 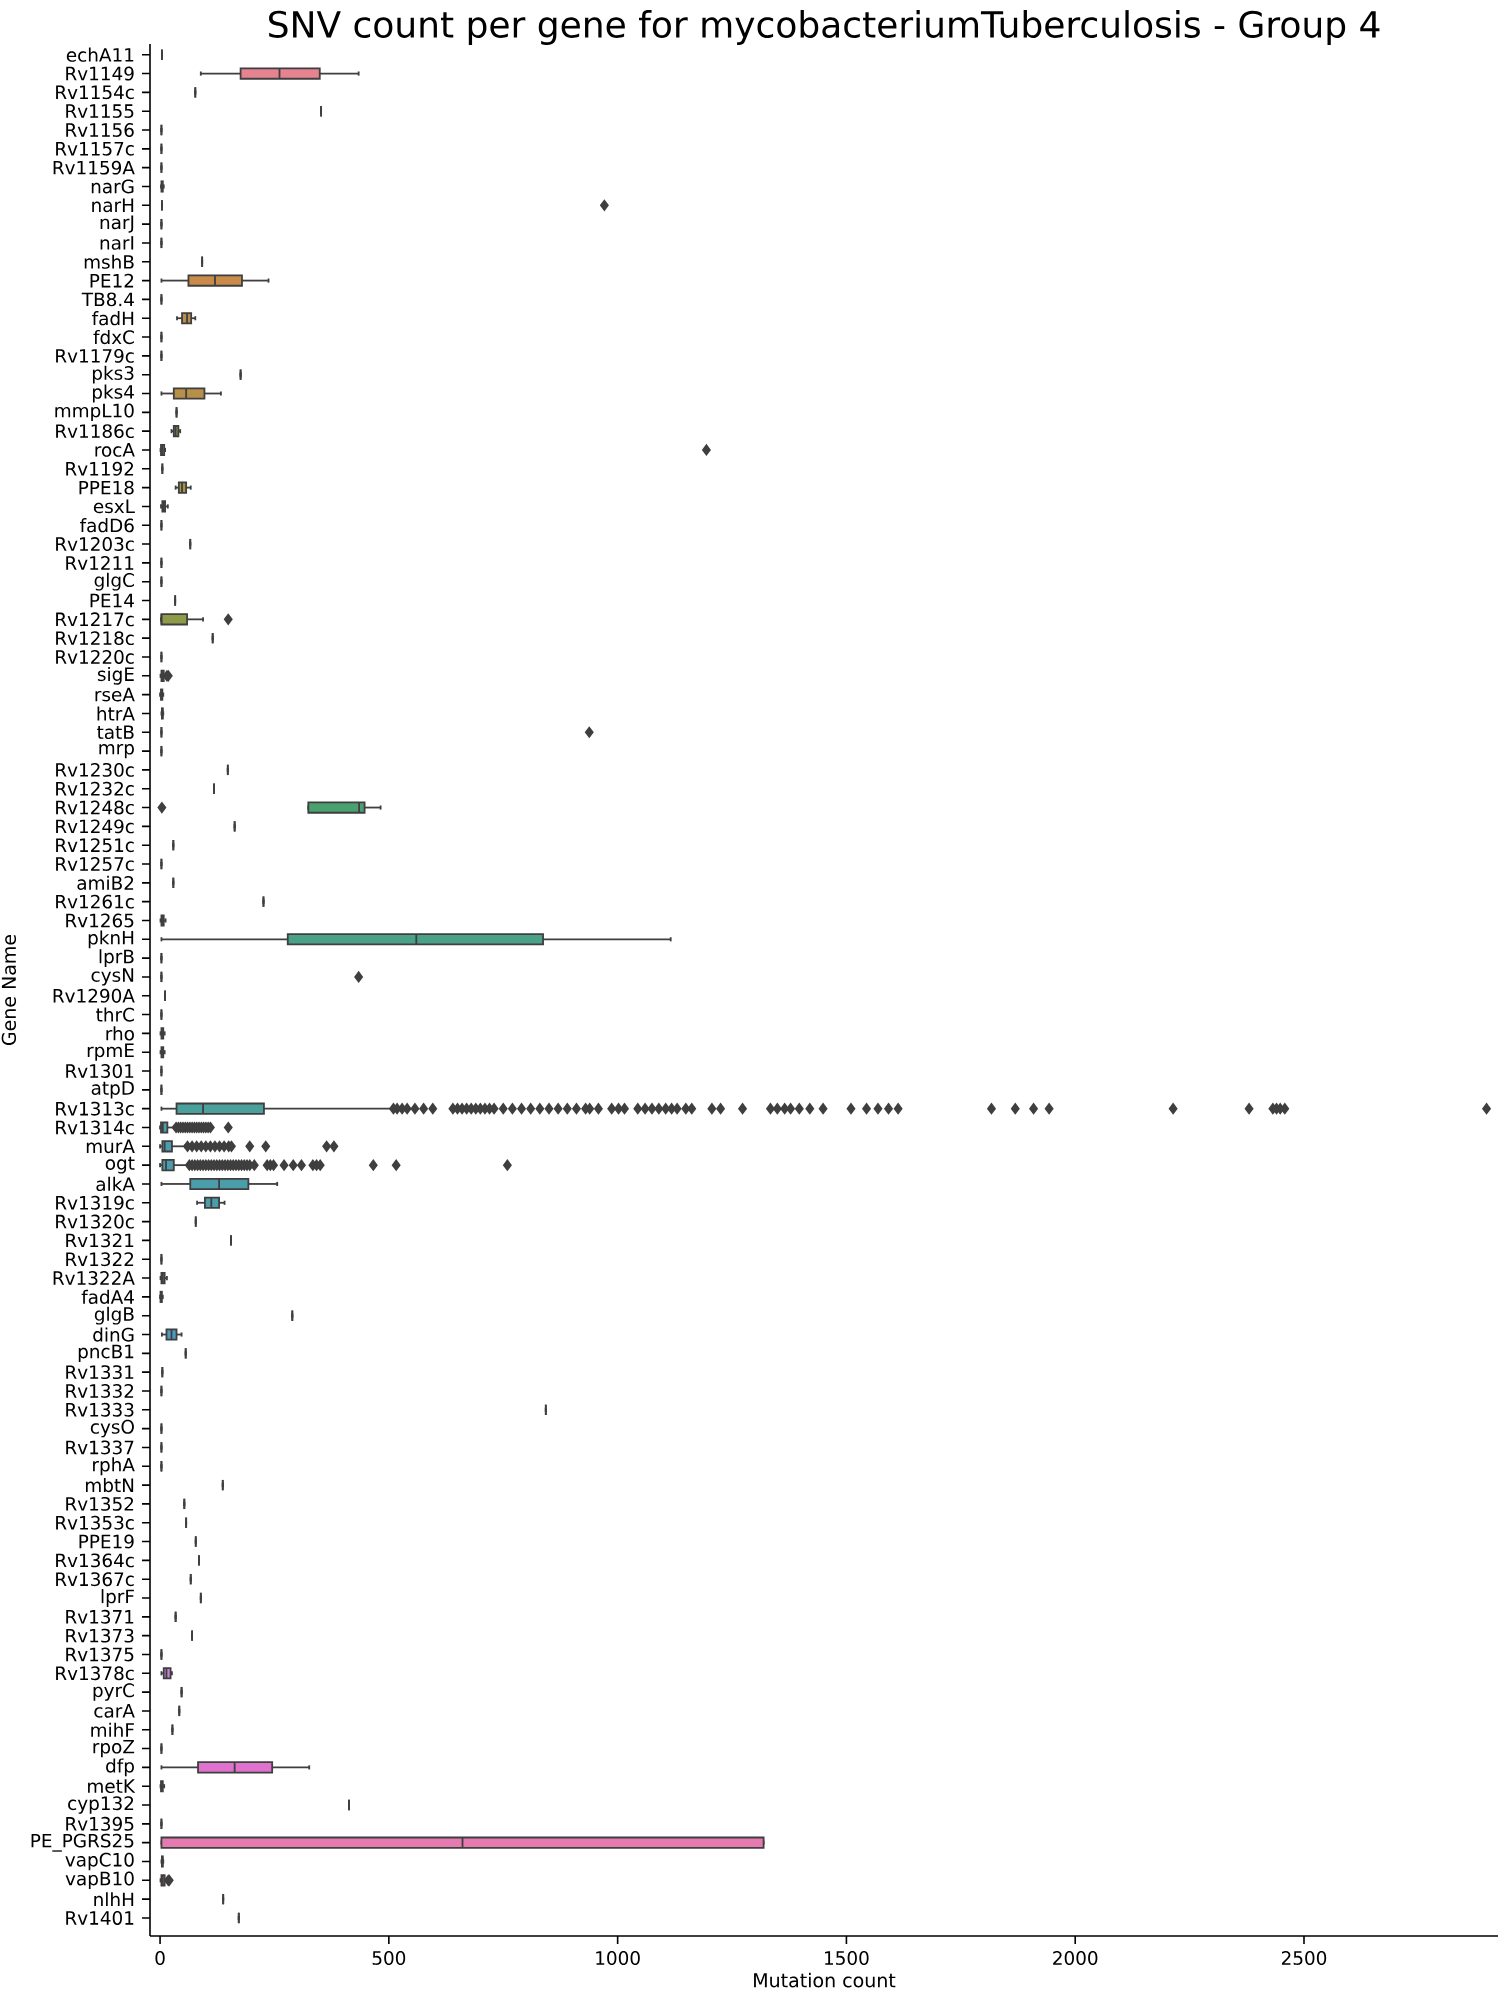 I want to click on y-tick-label: Rv1249c, so click(x=95, y=826).